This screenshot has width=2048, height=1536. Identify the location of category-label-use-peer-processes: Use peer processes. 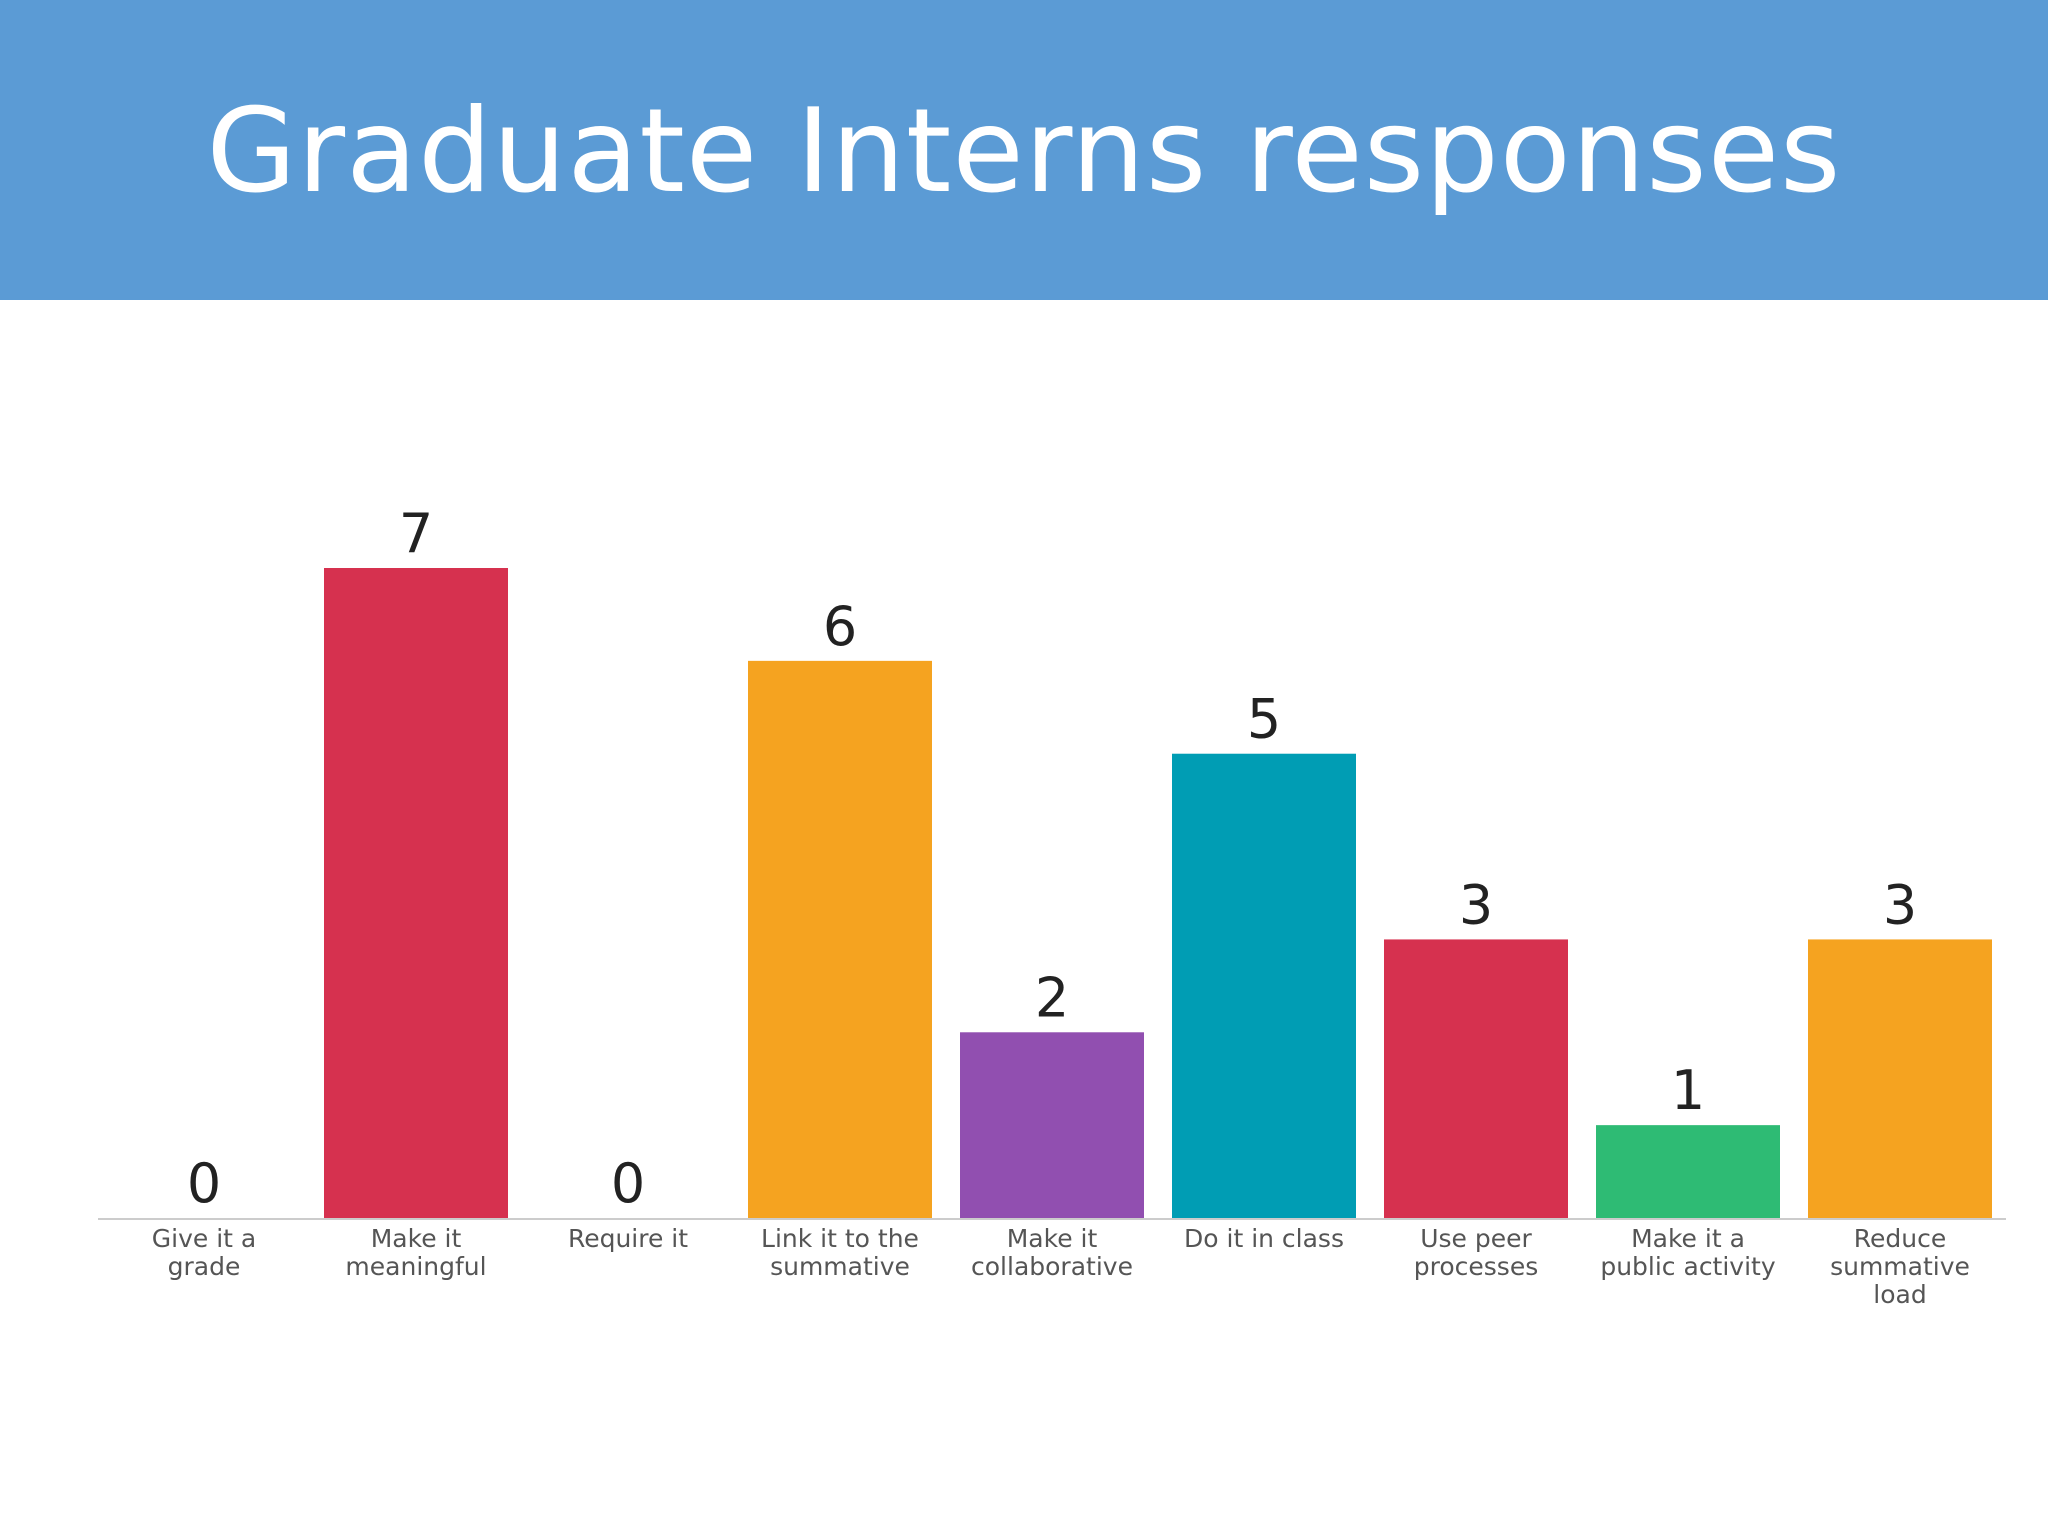
(1476, 1252).